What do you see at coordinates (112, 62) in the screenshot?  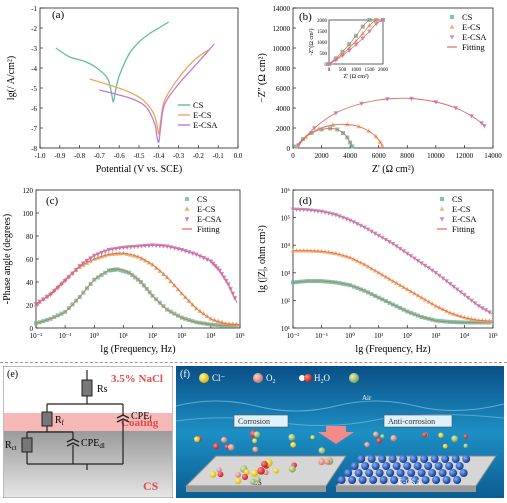 I see `series-line-cs` at bounding box center [112, 62].